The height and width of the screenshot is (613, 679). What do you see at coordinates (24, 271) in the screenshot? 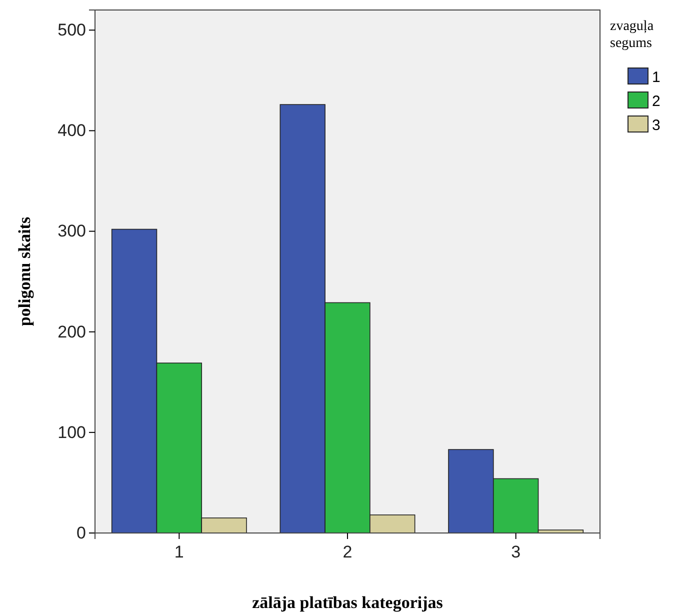
I see `y-axis-title: poligonu skaits` at bounding box center [24, 271].